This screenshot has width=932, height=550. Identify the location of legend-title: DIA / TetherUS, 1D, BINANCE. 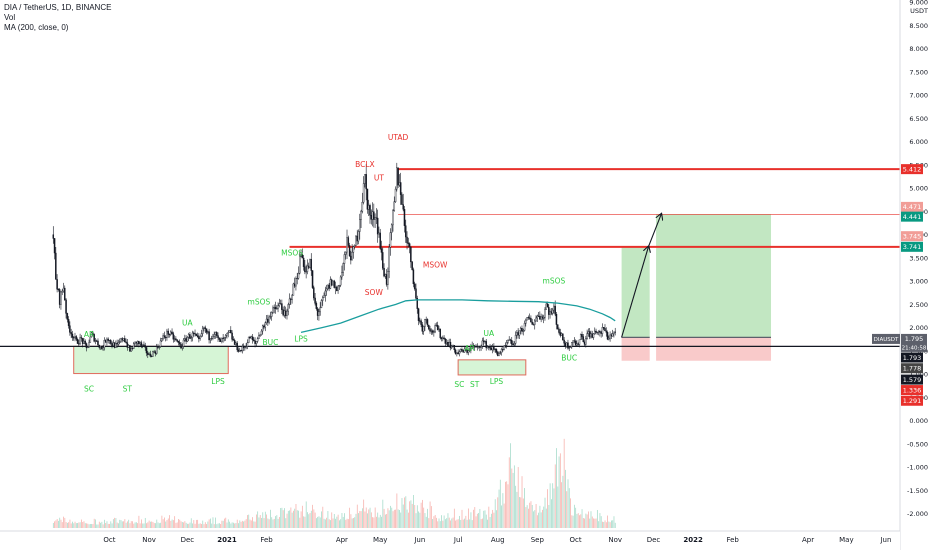
(58, 7).